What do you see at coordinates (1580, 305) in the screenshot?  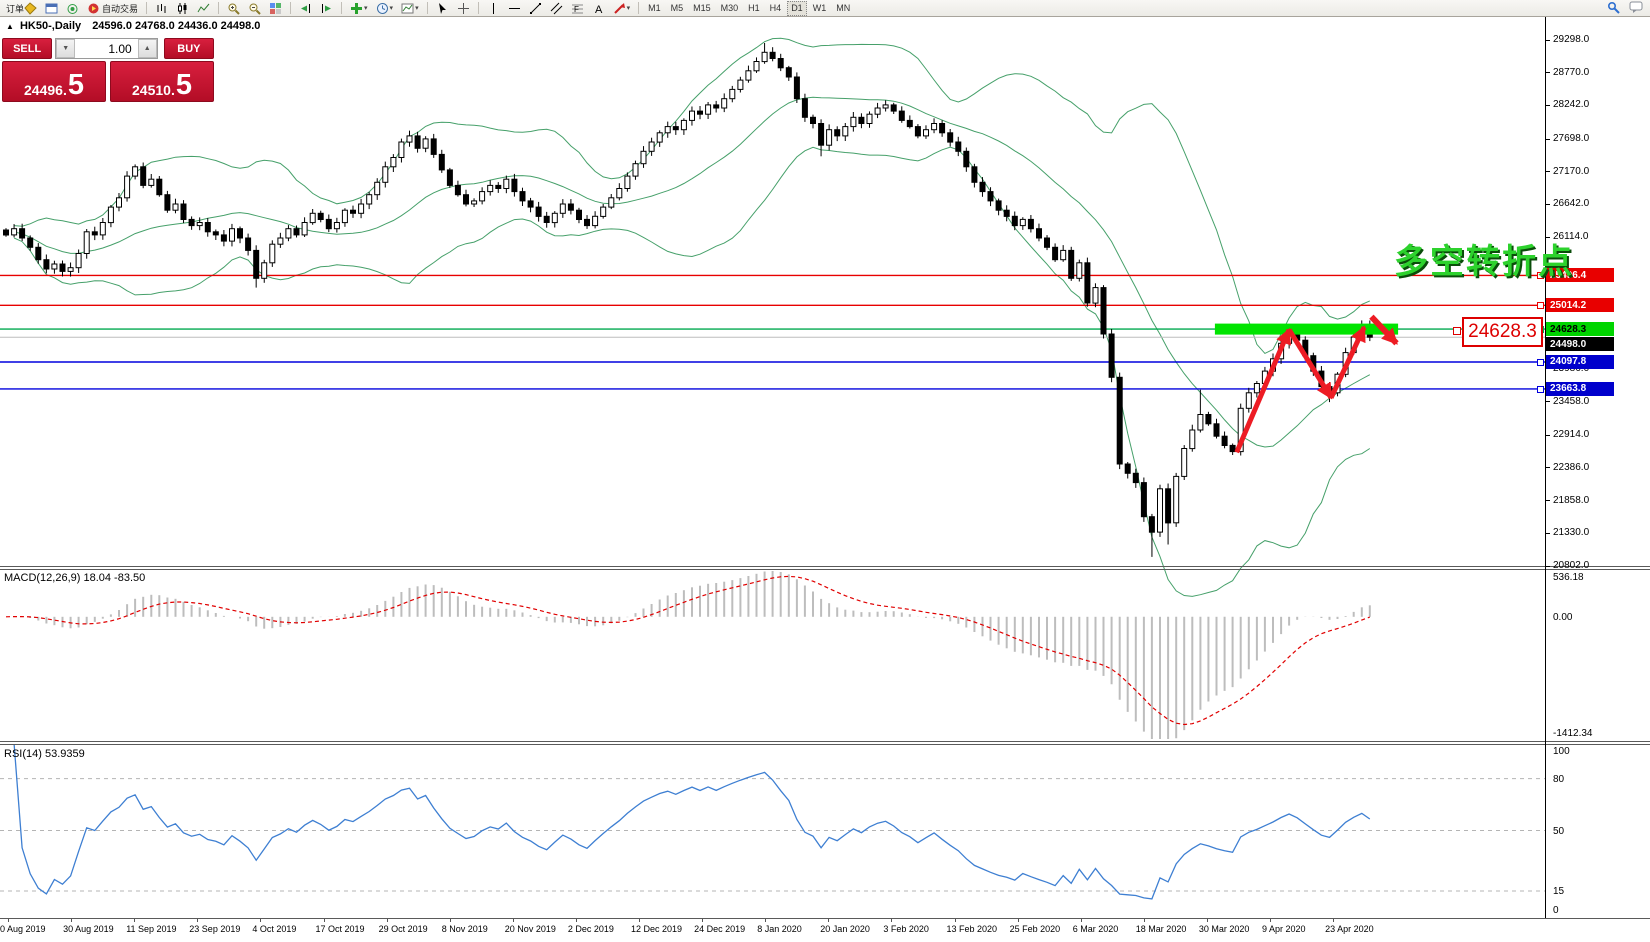 I see `price-level-tag: 25014.2` at bounding box center [1580, 305].